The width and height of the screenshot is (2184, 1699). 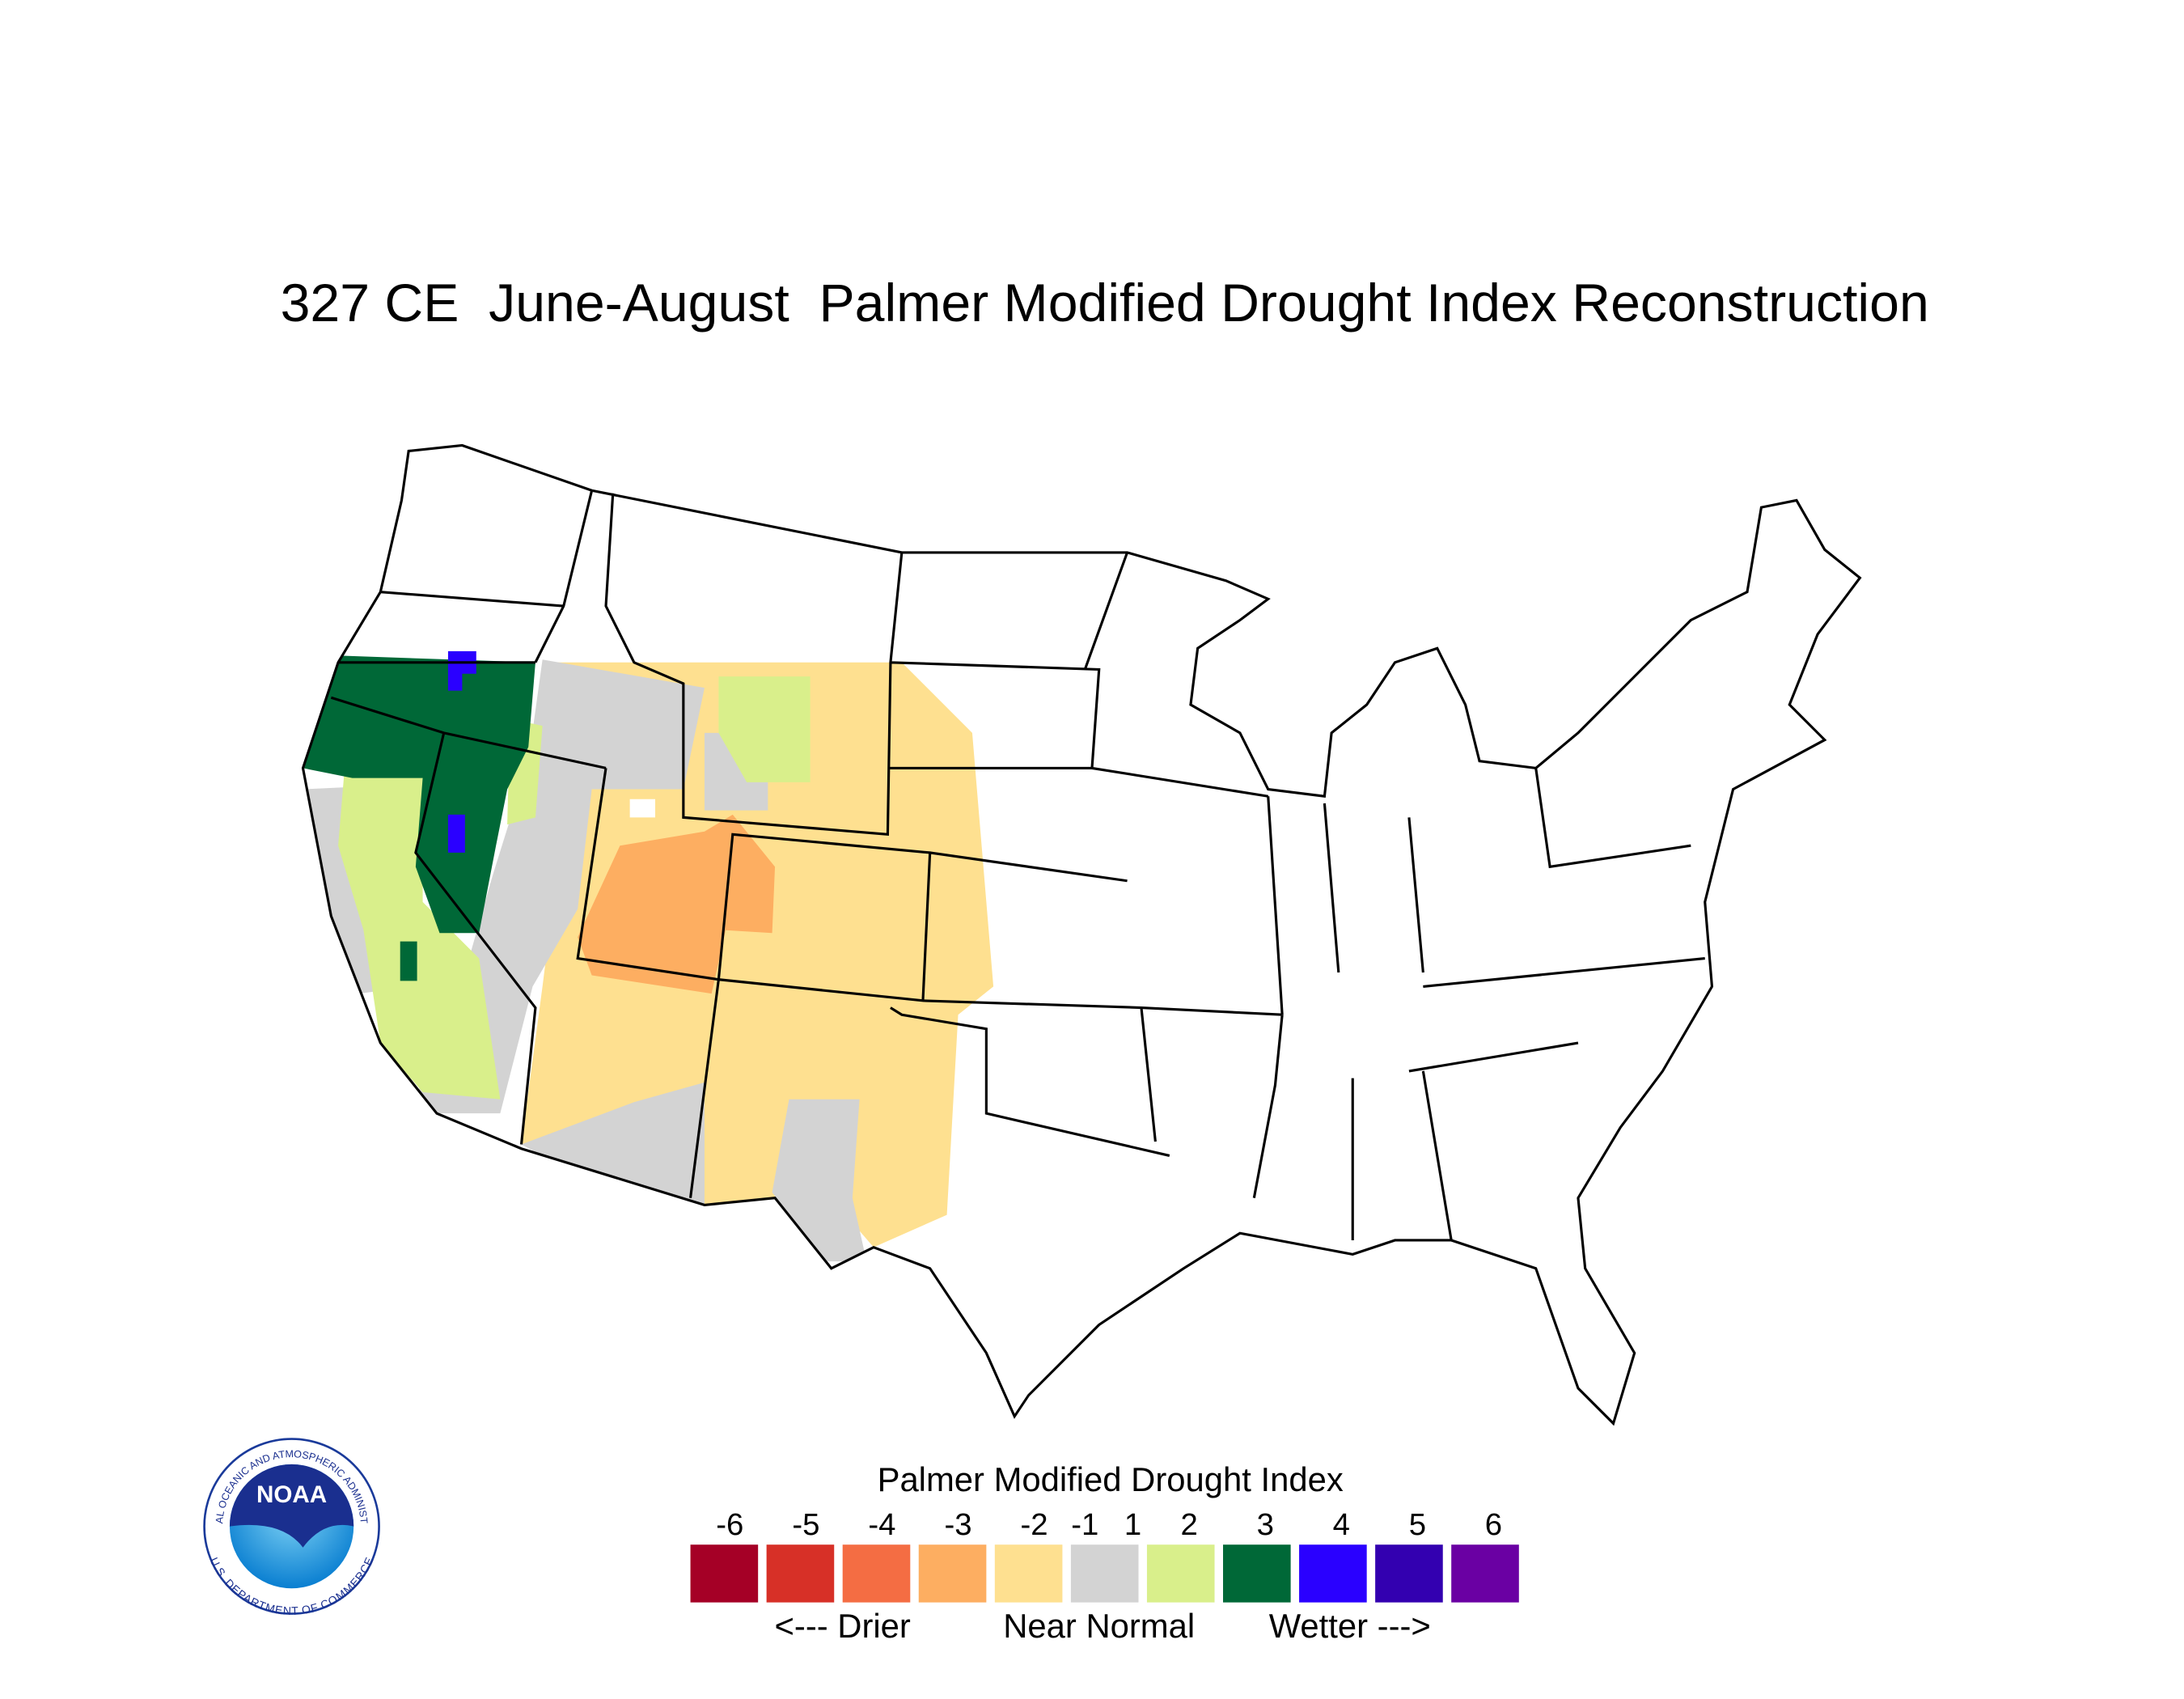 I want to click on legend-tick-label: -1, so click(x=1084, y=1524).